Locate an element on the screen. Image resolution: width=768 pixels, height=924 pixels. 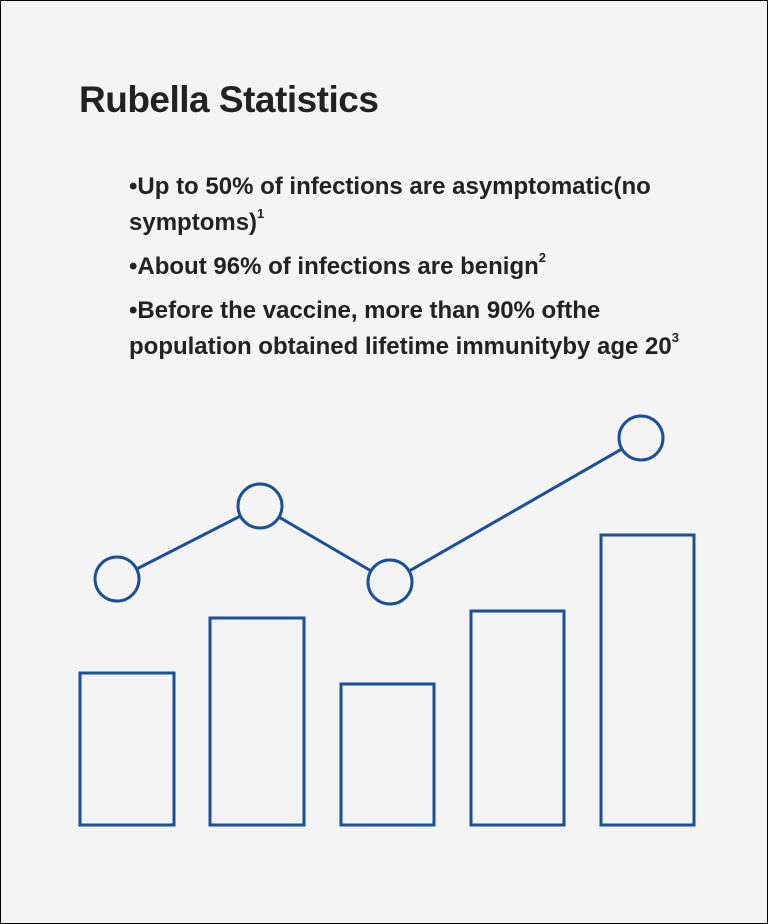
bullet-text: (no symptoms)1 is located at coordinates (390, 204).